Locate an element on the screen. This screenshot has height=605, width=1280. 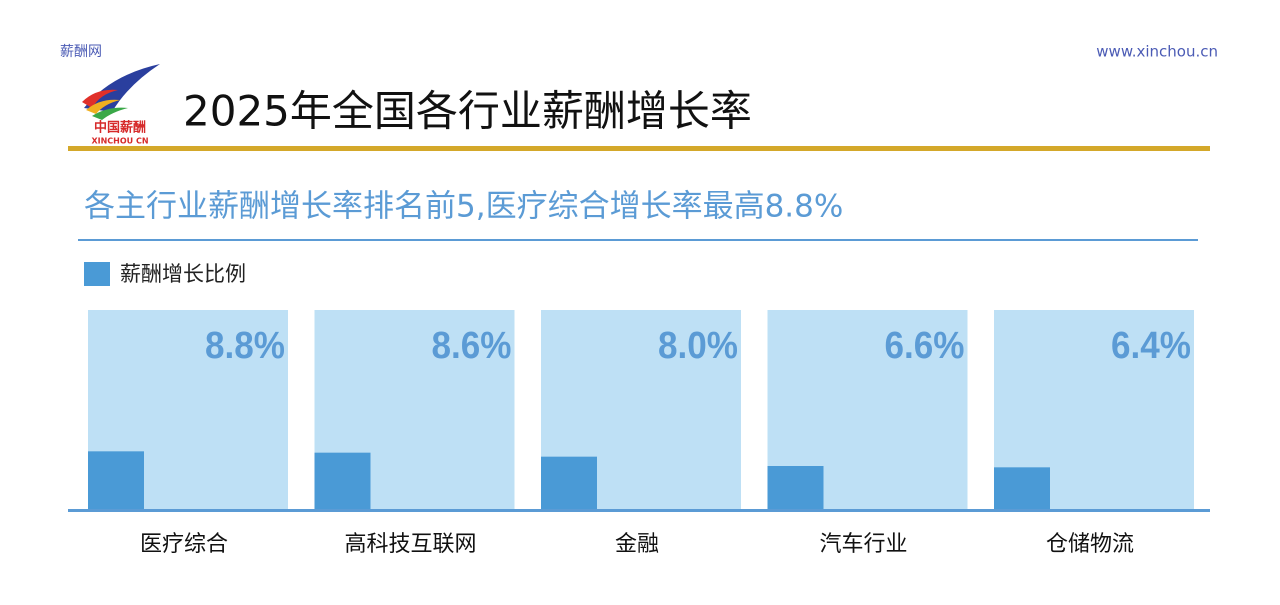
chart-subtitle: 各主行业薪酬增长率排名前5,医疗综合增长率最高8.8% is located at coordinates (463, 207).